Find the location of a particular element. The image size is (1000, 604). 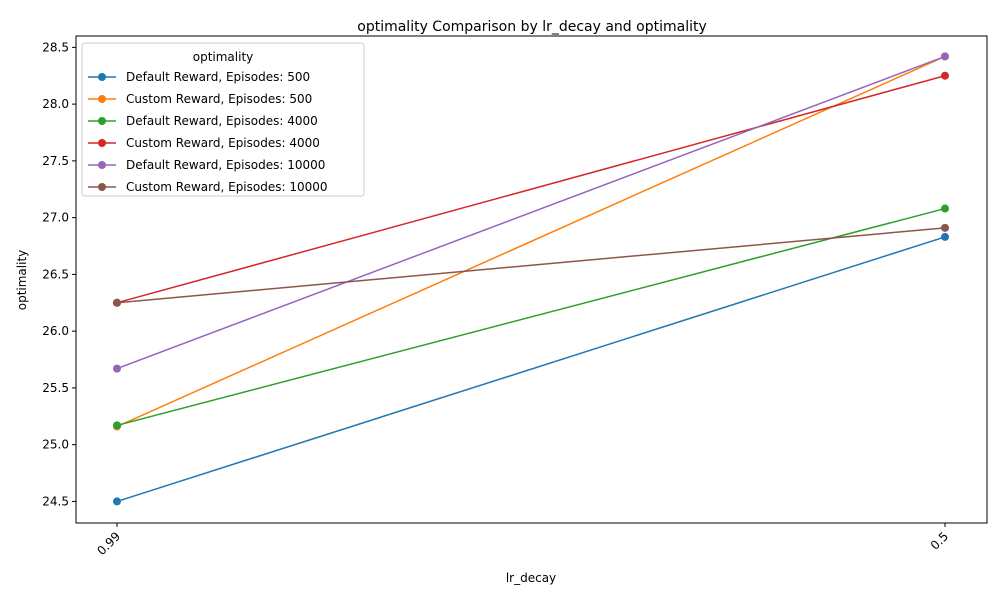

legend-entry: Custom Reward, Episodes: 10000 is located at coordinates (208, 187).